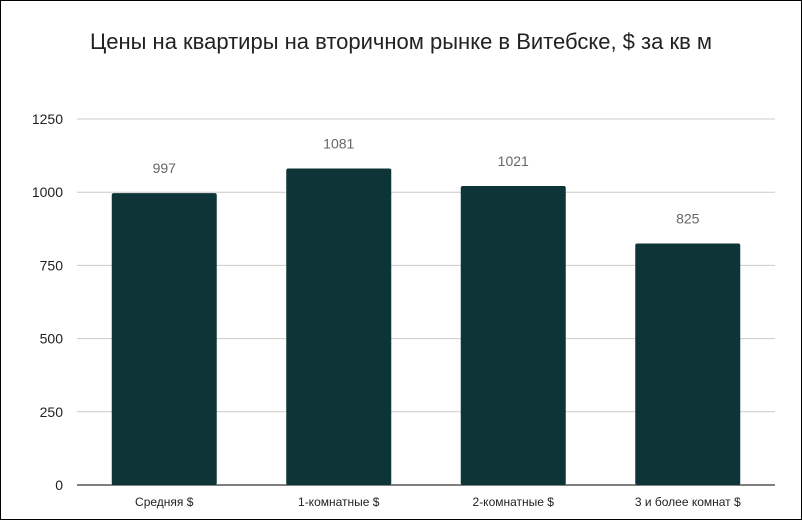 The width and height of the screenshot is (802, 520). What do you see at coordinates (513, 161) in the screenshot?
I see `data-label: 1021` at bounding box center [513, 161].